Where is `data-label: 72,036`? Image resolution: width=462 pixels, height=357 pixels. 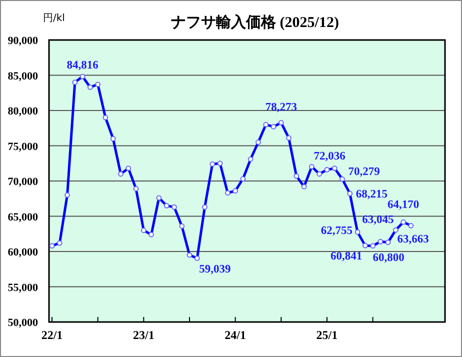 data-label: 72,036 is located at coordinates (330, 156).